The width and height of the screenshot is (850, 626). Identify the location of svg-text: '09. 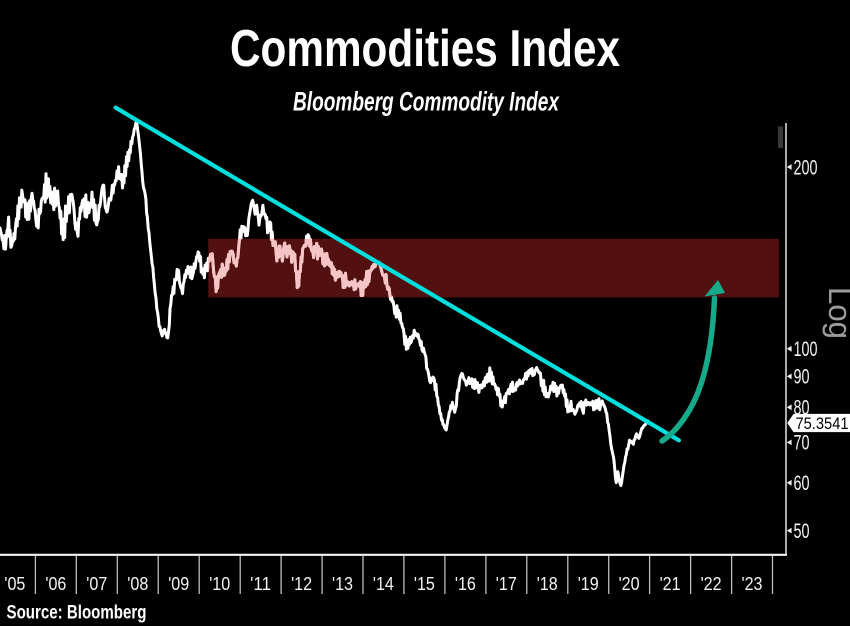
(178, 583).